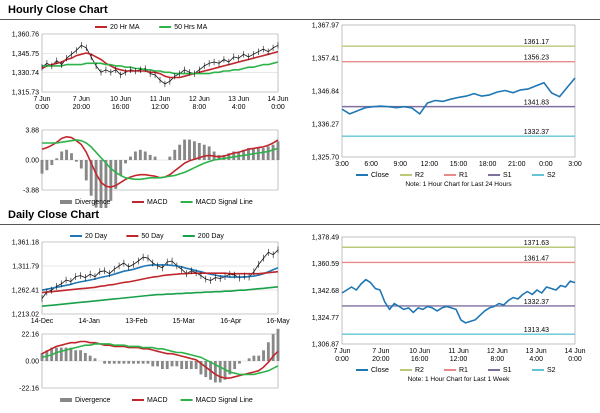  Describe the element at coordinates (536, 58) in the screenshot. I see `level-label-r1: 1356.23` at that location.